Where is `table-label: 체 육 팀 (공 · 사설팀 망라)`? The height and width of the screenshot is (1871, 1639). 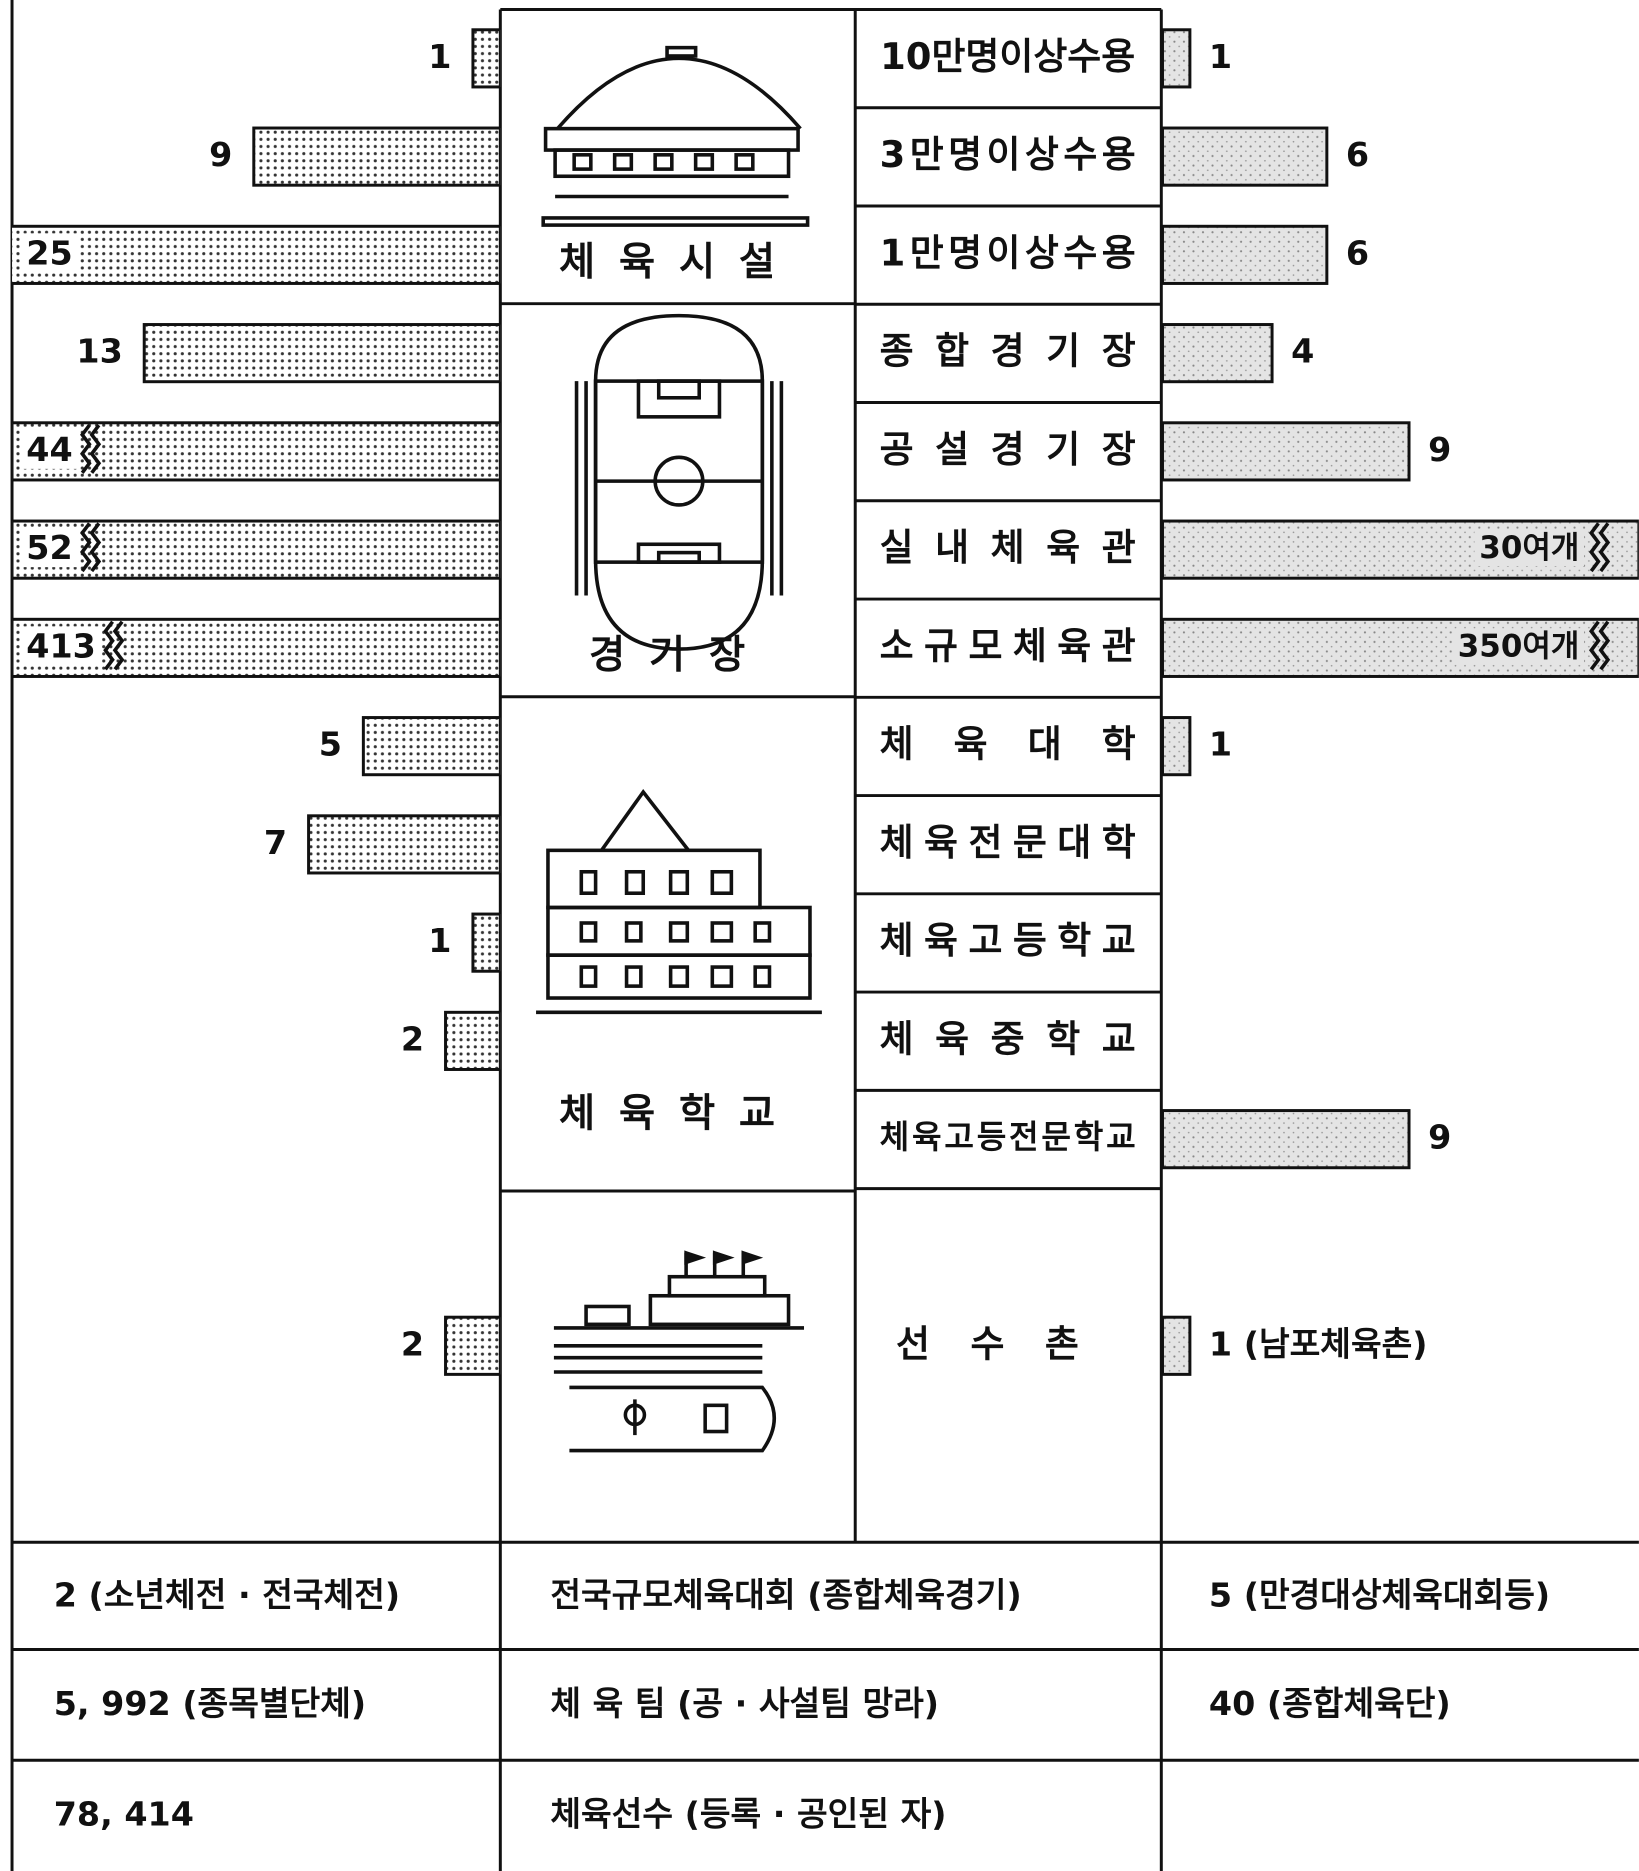
table-label: 체 육 팀 (공 · 사설팀 망라) is located at coordinates (744, 1703).